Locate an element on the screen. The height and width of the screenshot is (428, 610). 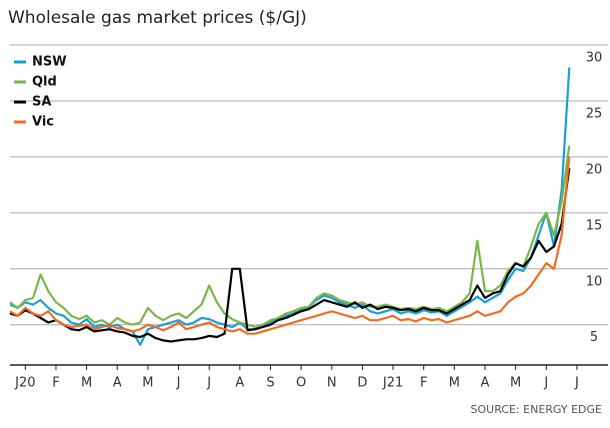
y-tick-label: 25 is located at coordinates (594, 113).